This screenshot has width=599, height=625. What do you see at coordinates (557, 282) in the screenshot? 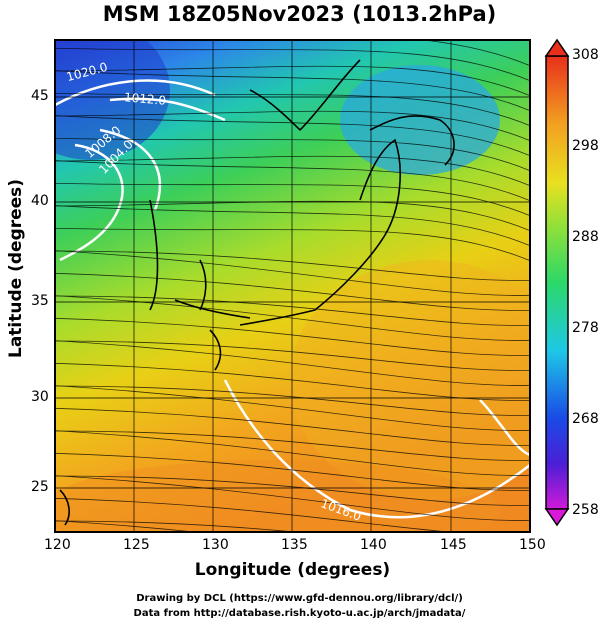
I see `colorbar` at bounding box center [557, 282].